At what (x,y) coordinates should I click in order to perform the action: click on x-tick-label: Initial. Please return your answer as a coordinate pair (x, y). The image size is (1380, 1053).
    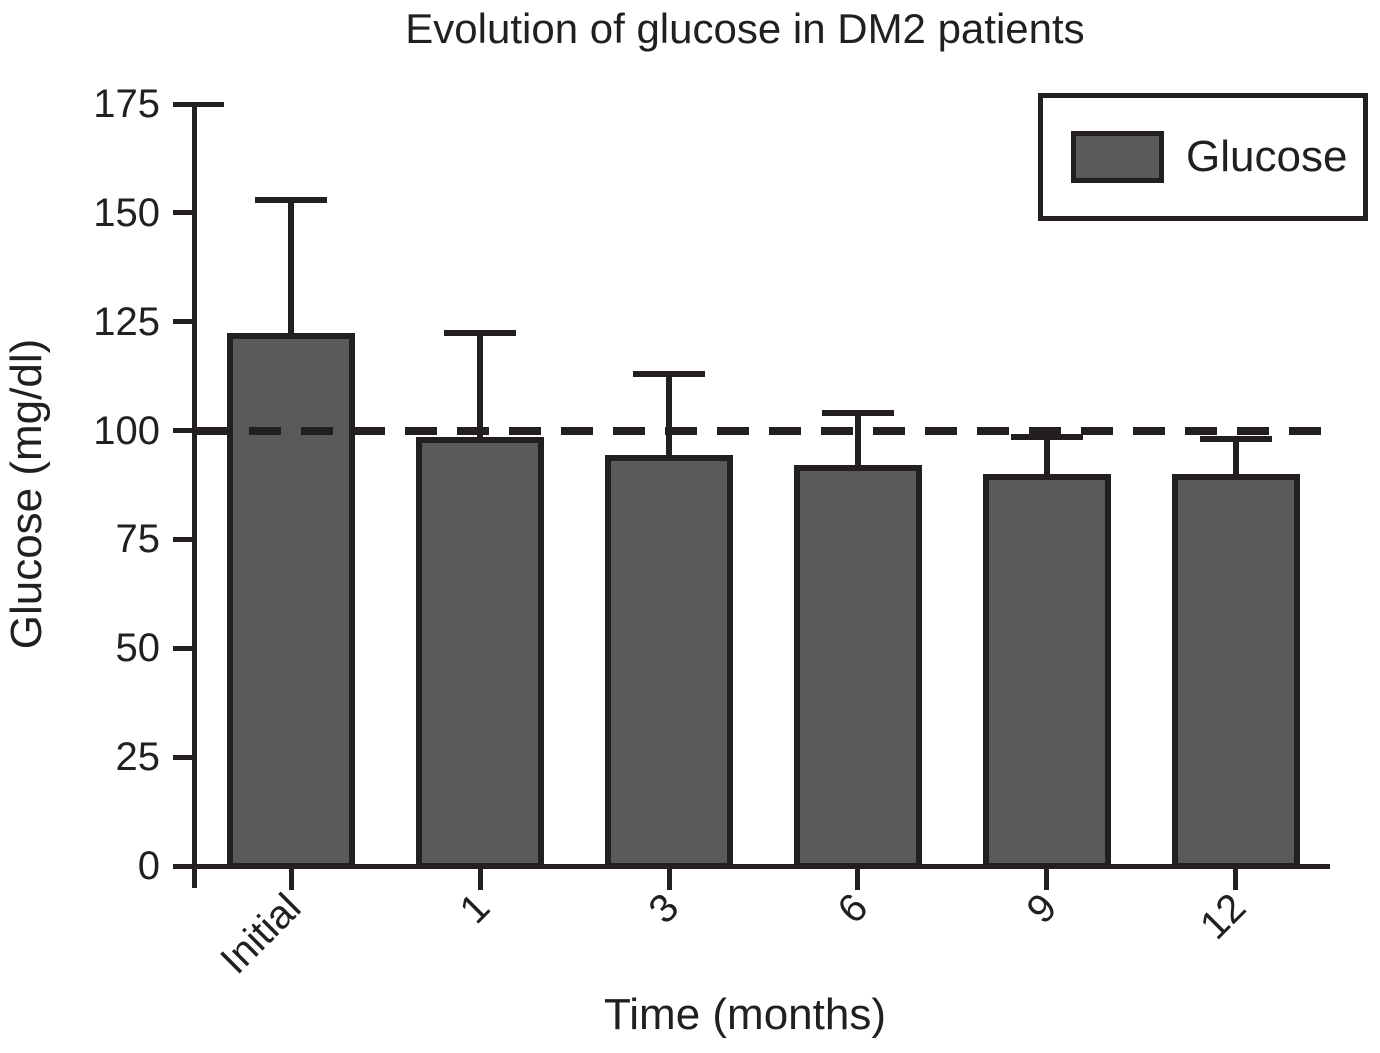
    Looking at the image, I should click on (261, 934).